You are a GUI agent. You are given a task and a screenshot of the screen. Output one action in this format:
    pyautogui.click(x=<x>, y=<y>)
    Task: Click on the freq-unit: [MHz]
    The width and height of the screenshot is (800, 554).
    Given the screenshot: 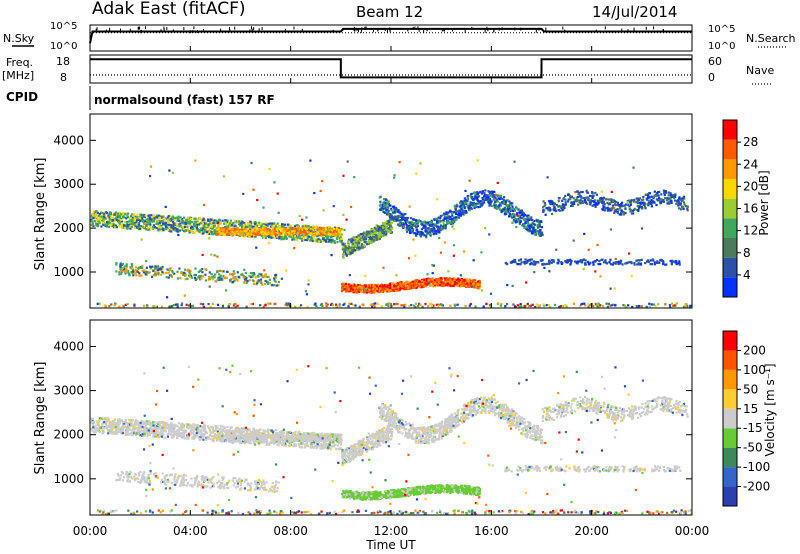 What is the action you would take?
    pyautogui.click(x=18, y=75)
    